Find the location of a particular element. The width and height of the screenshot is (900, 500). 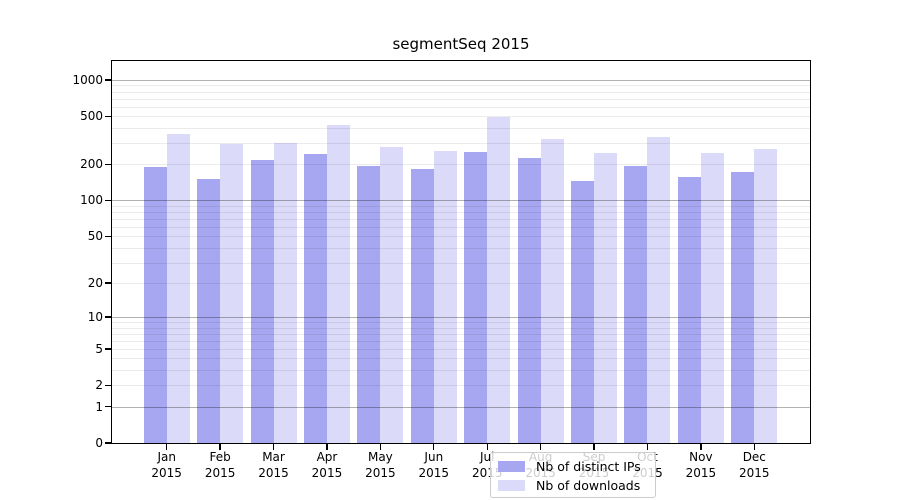

bar-downloads-feb is located at coordinates (232, 293).